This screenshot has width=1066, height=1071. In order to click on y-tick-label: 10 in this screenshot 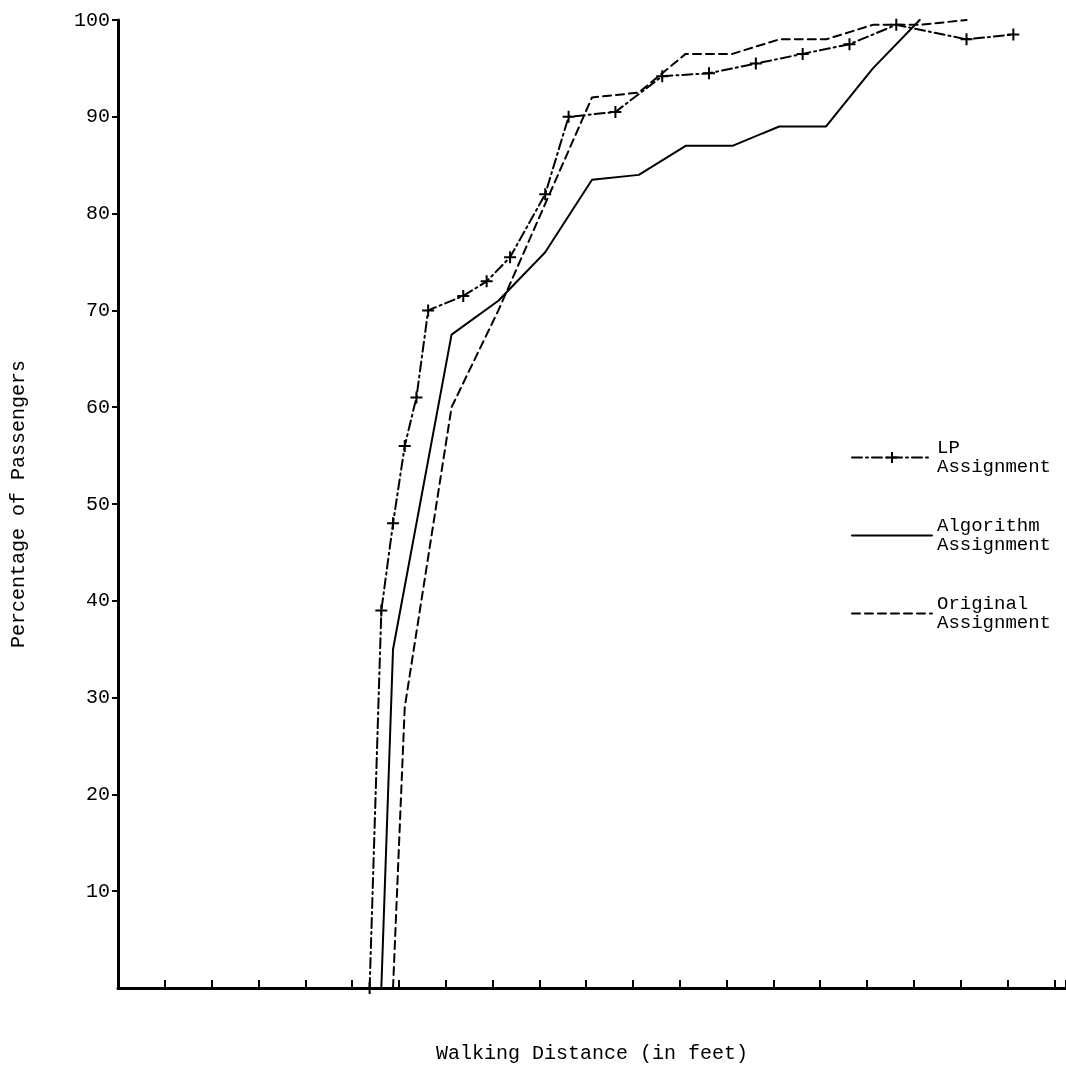, I will do `click(97, 891)`.